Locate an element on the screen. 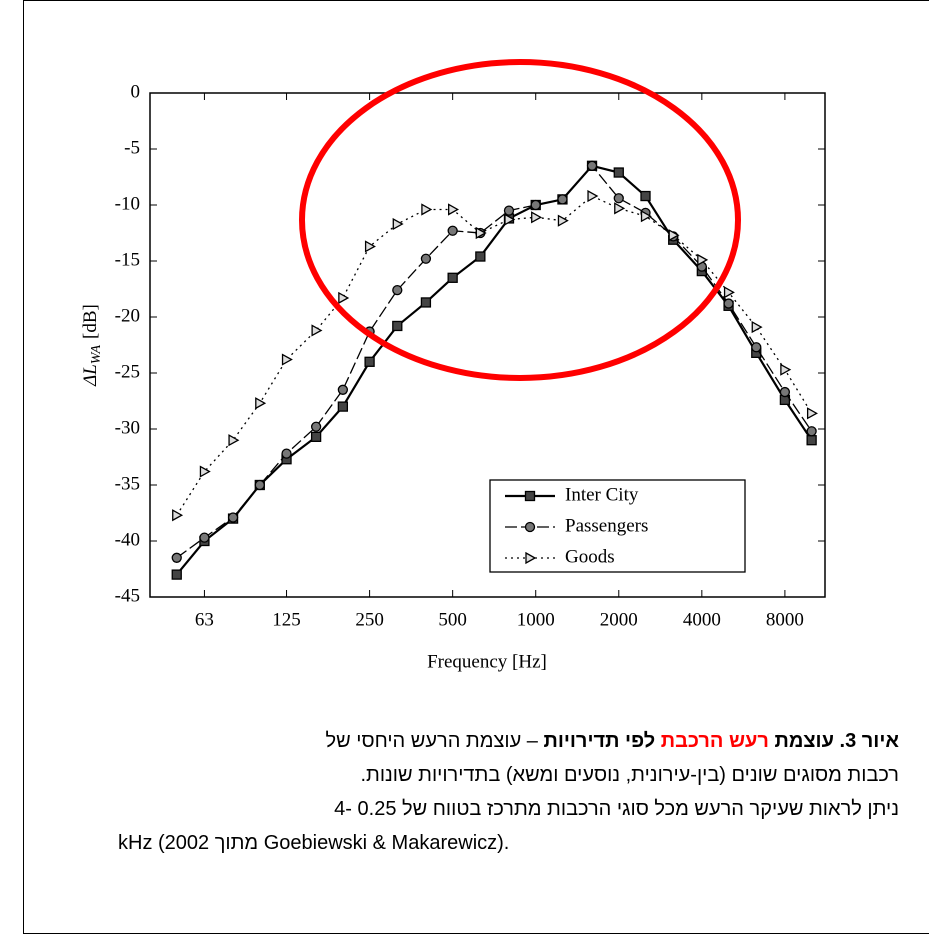 The height and width of the screenshot is (936, 929). y-axis-label: ΔLWA [dB] is located at coordinates (92, 345).